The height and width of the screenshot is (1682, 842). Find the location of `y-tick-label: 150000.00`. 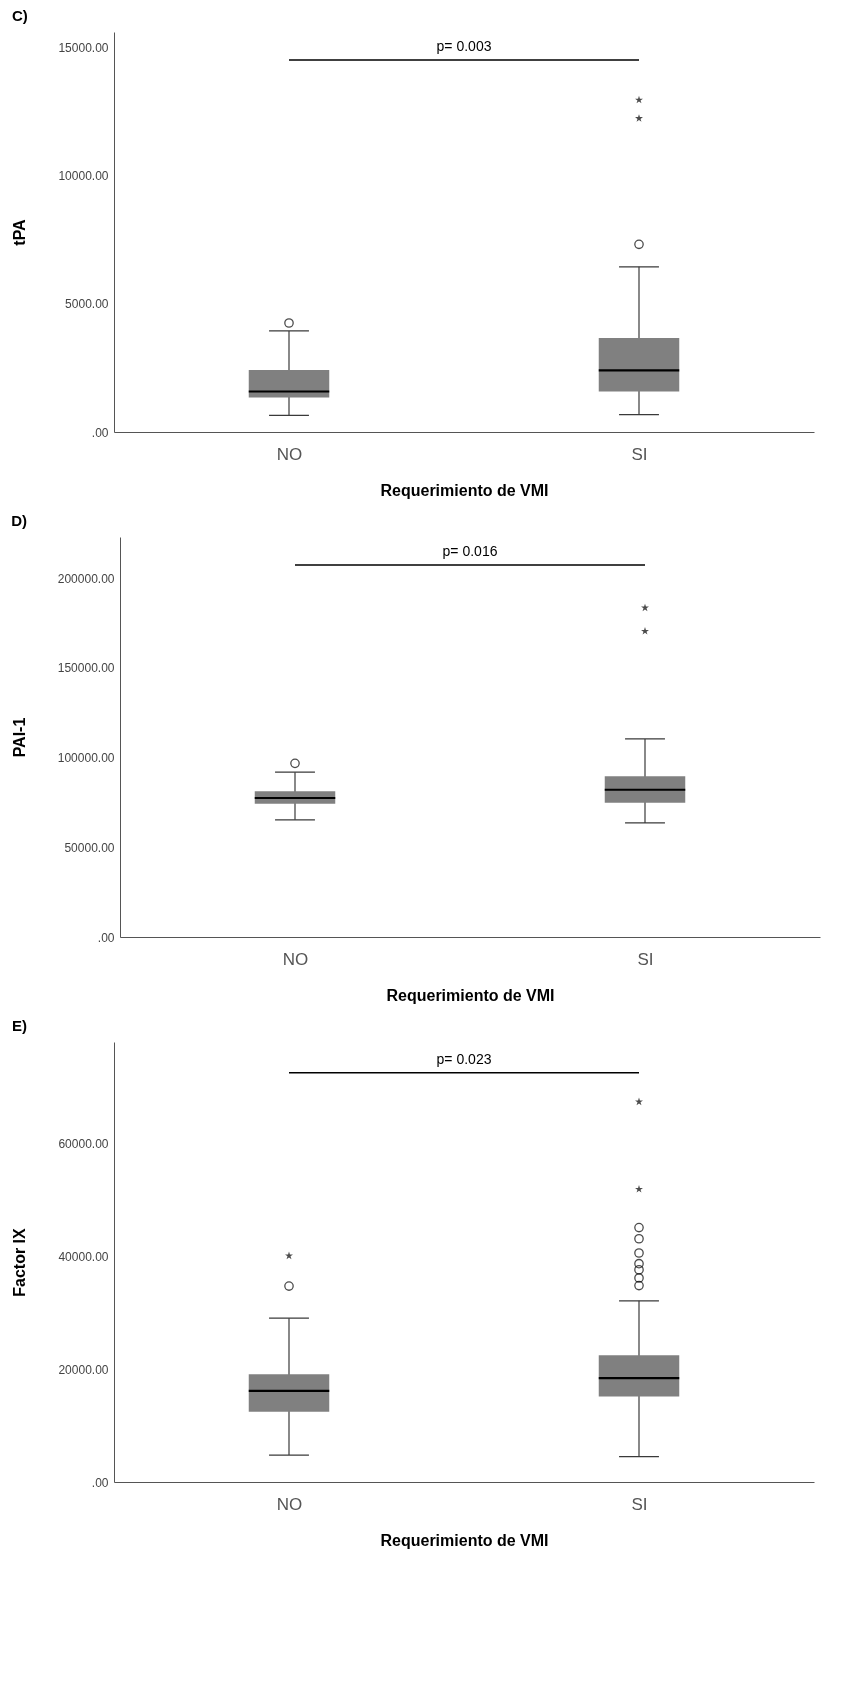

y-tick-label: 150000.00 is located at coordinates (86, 668).